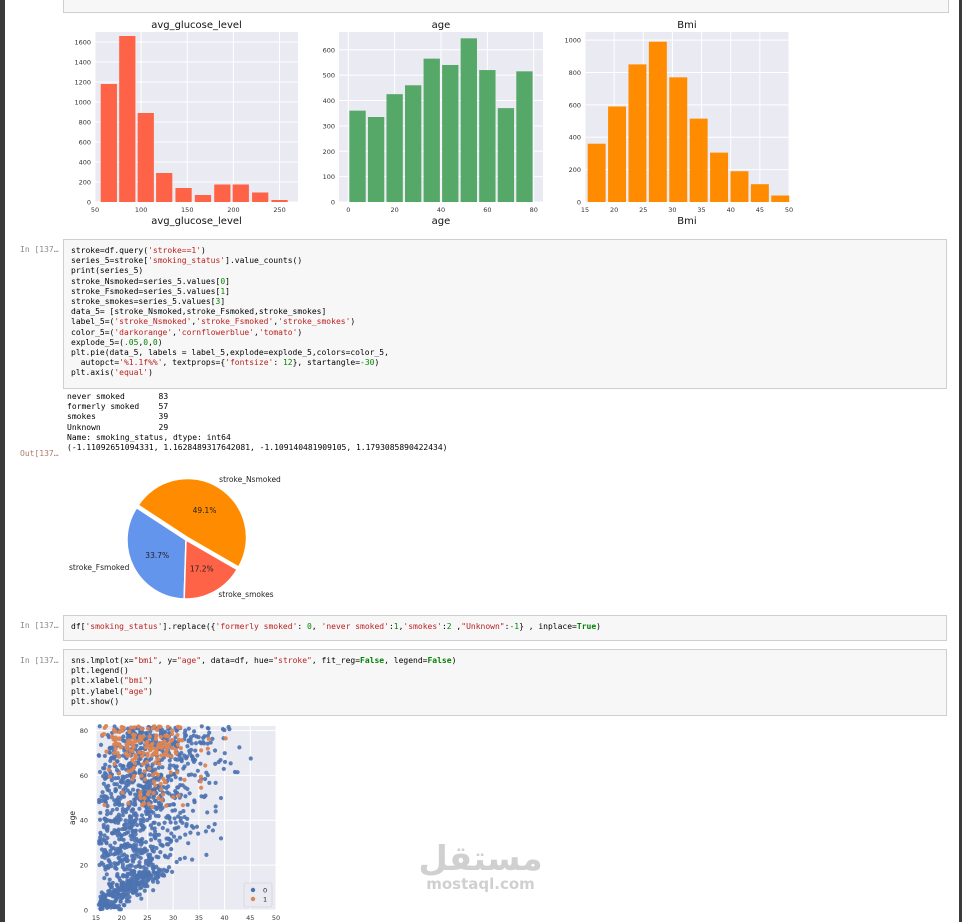 This screenshot has height=922, width=962. What do you see at coordinates (250, 918) in the screenshot?
I see `x-tick-label: 45` at bounding box center [250, 918].